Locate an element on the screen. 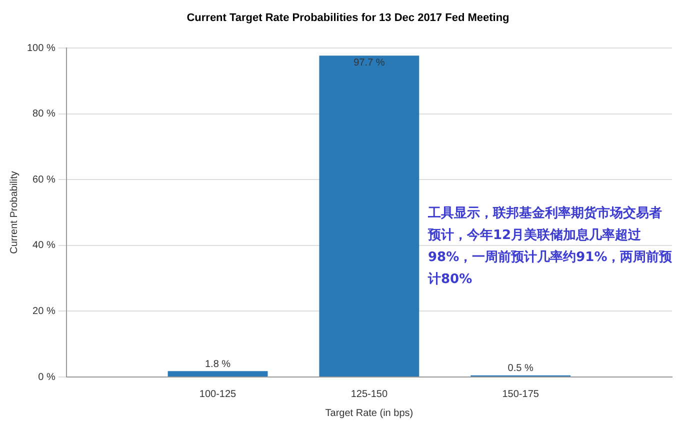 The image size is (696, 427). x-axis-title: Target Rate (in bps) is located at coordinates (369, 413).